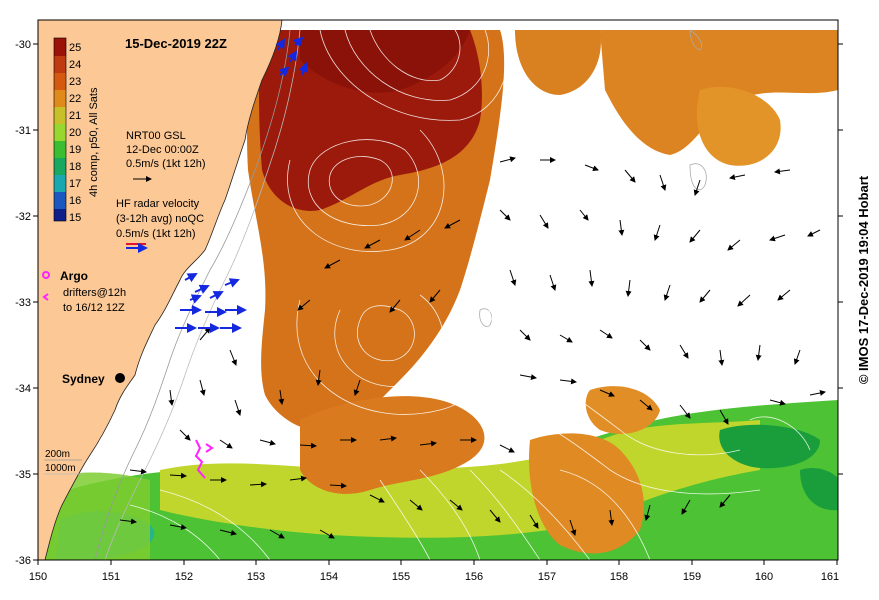 This screenshot has width=879, height=600. I want to click on y-tick-label: -36, so click(23, 561).